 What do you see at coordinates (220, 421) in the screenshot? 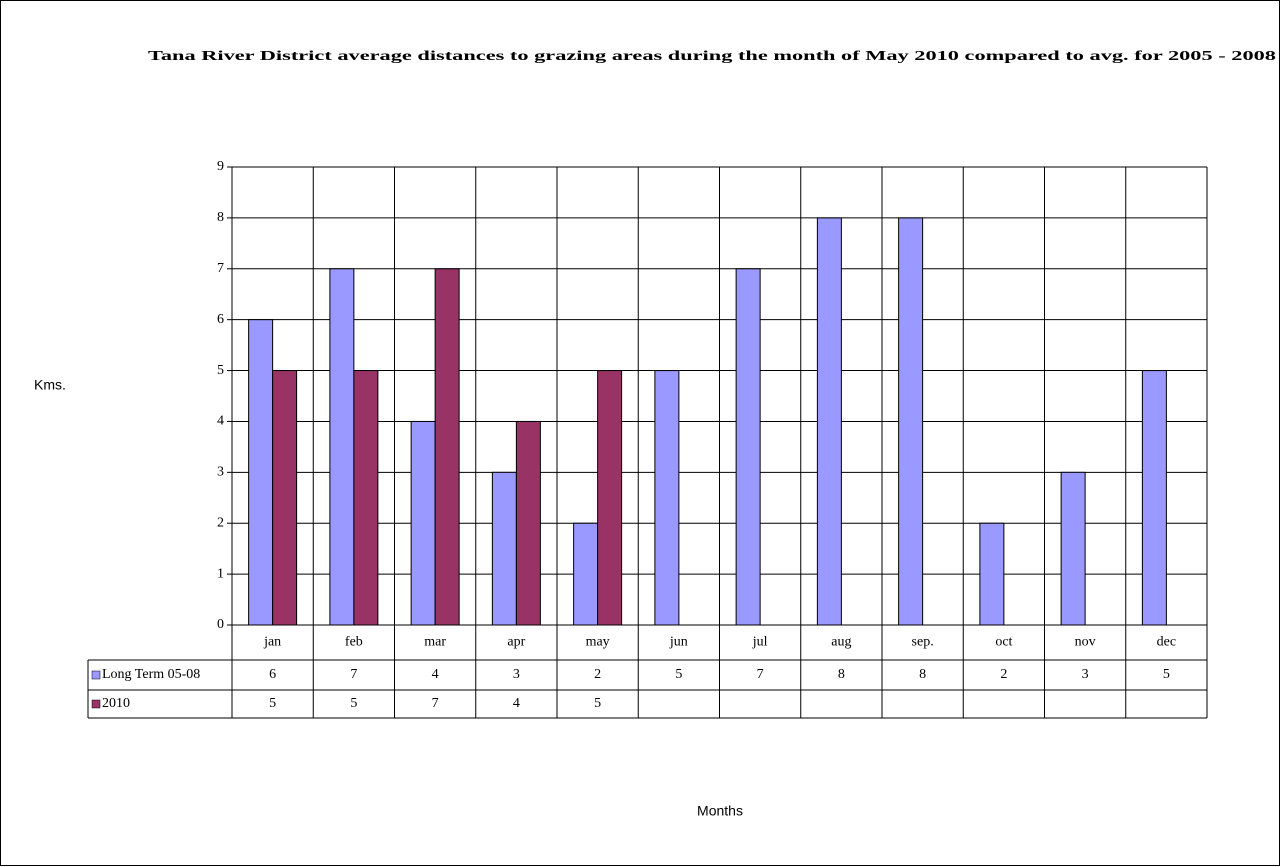
I see `y-tick-label: 4` at bounding box center [220, 421].